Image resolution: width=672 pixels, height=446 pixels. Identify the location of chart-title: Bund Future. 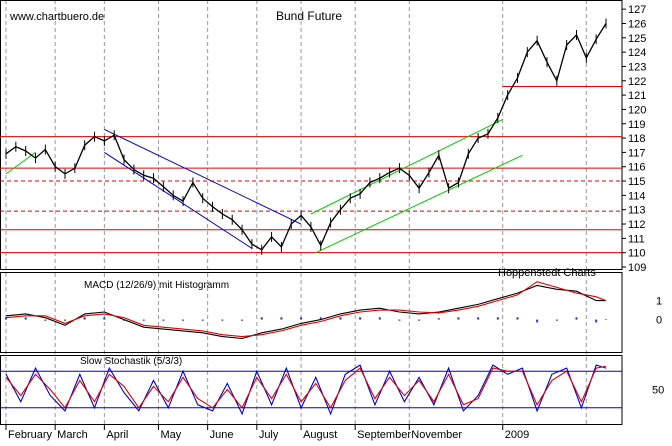
(309, 16).